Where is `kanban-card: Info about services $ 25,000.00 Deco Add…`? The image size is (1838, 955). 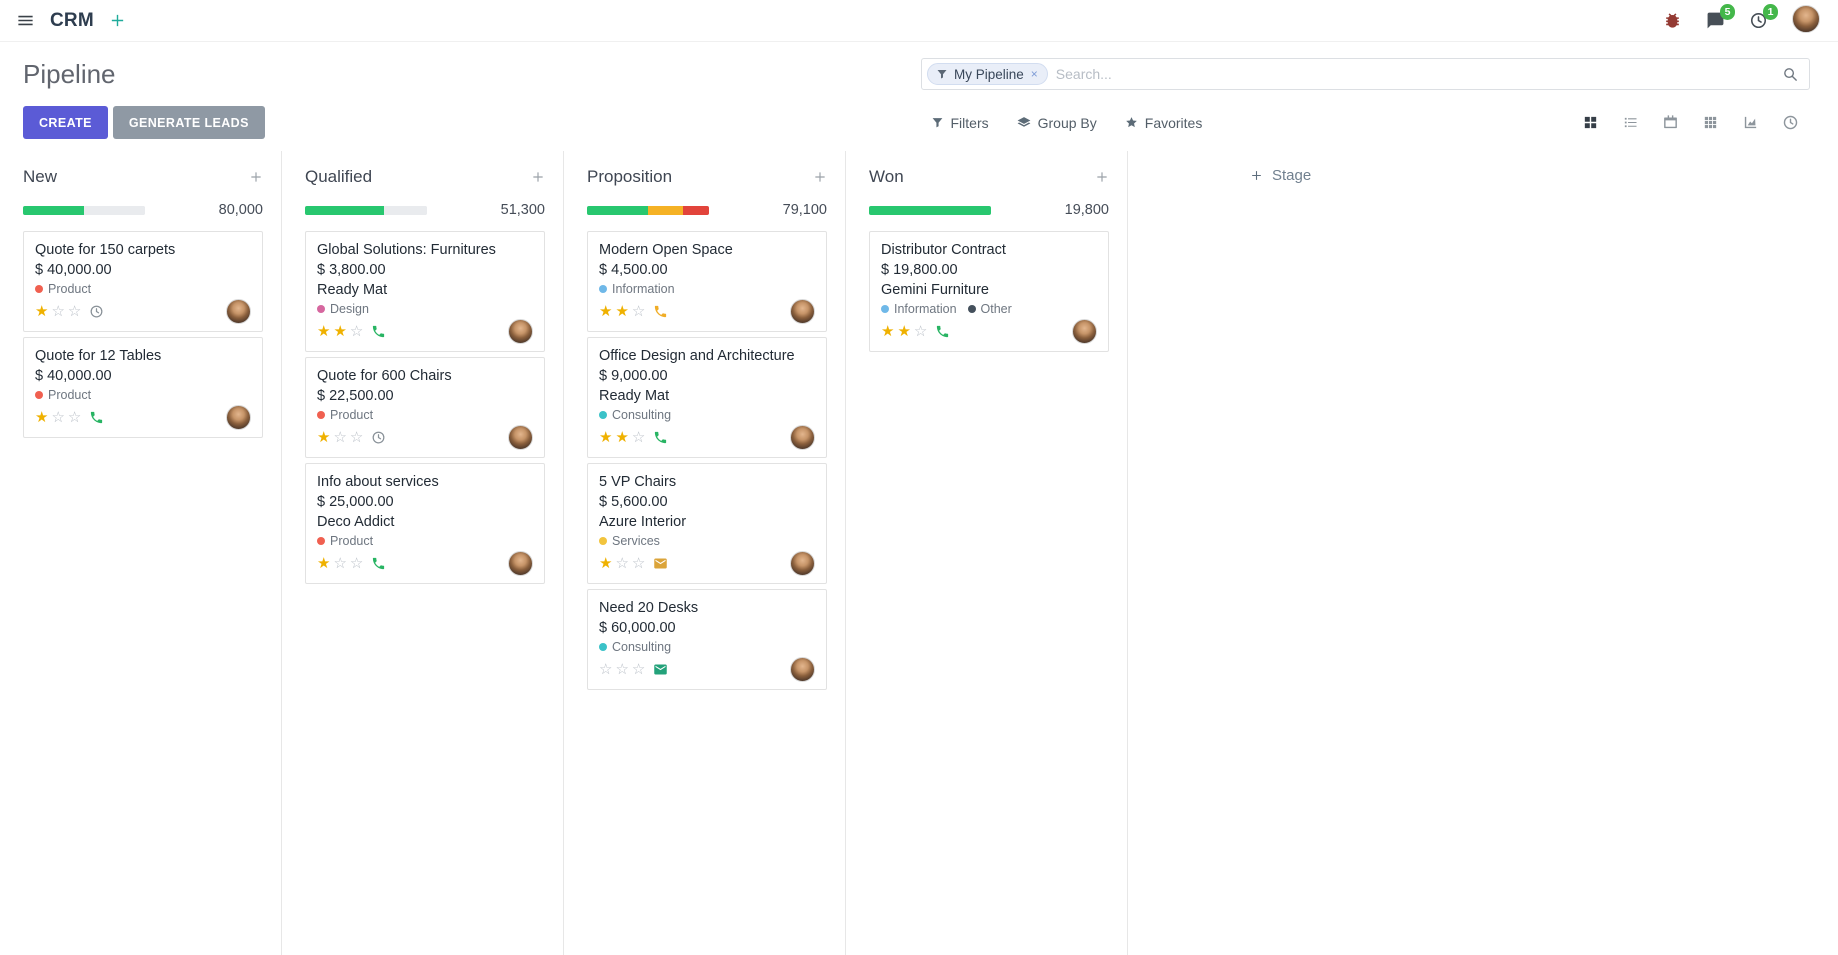 kanban-card: Info about services $ 25,000.00 Deco Add… is located at coordinates (425, 523).